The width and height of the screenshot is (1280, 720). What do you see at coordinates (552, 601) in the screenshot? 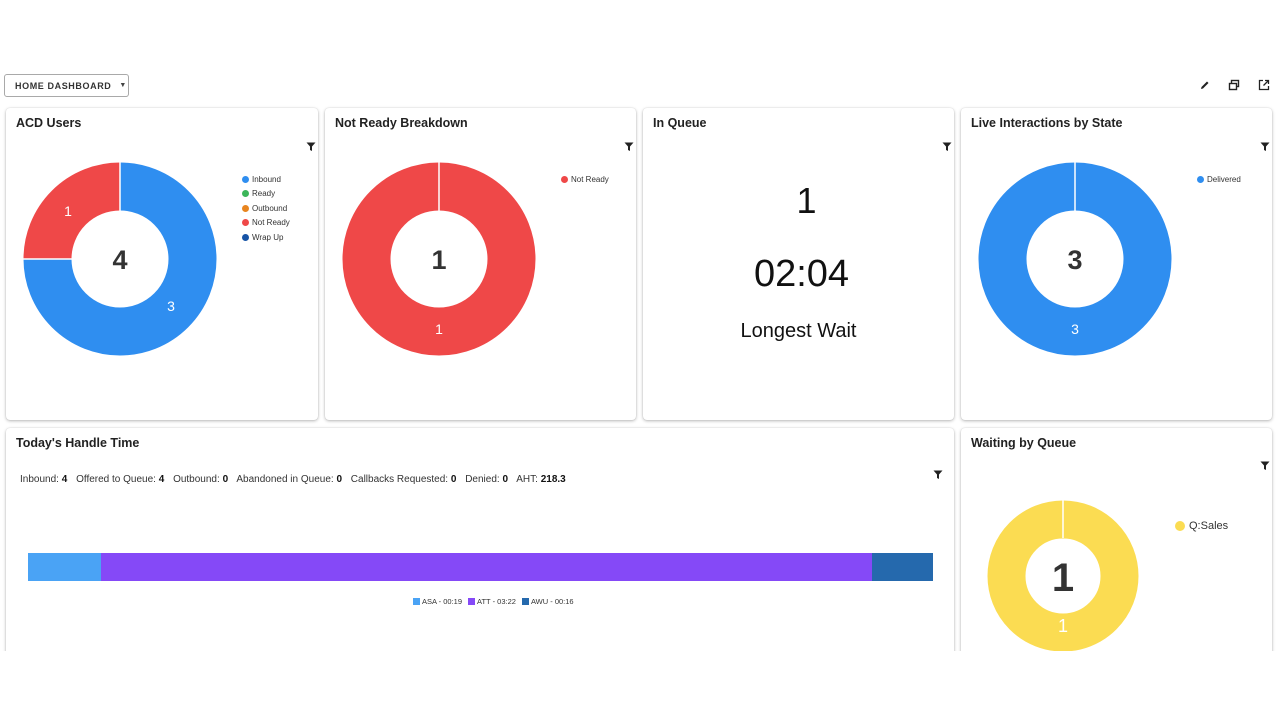
I see `legend-label: AWU - 00:16` at bounding box center [552, 601].